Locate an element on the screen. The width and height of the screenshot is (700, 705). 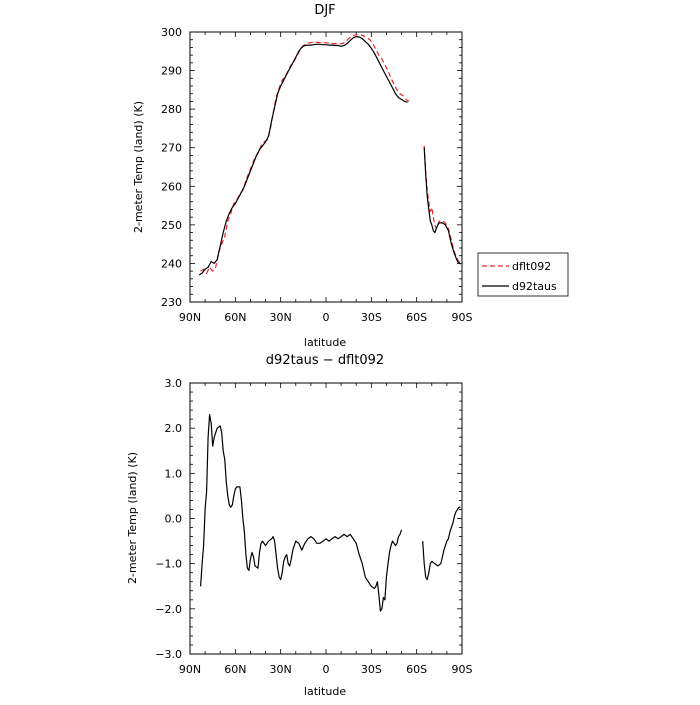
bottom-chart-x-tick-label: 60S is located at coordinates (416, 669).